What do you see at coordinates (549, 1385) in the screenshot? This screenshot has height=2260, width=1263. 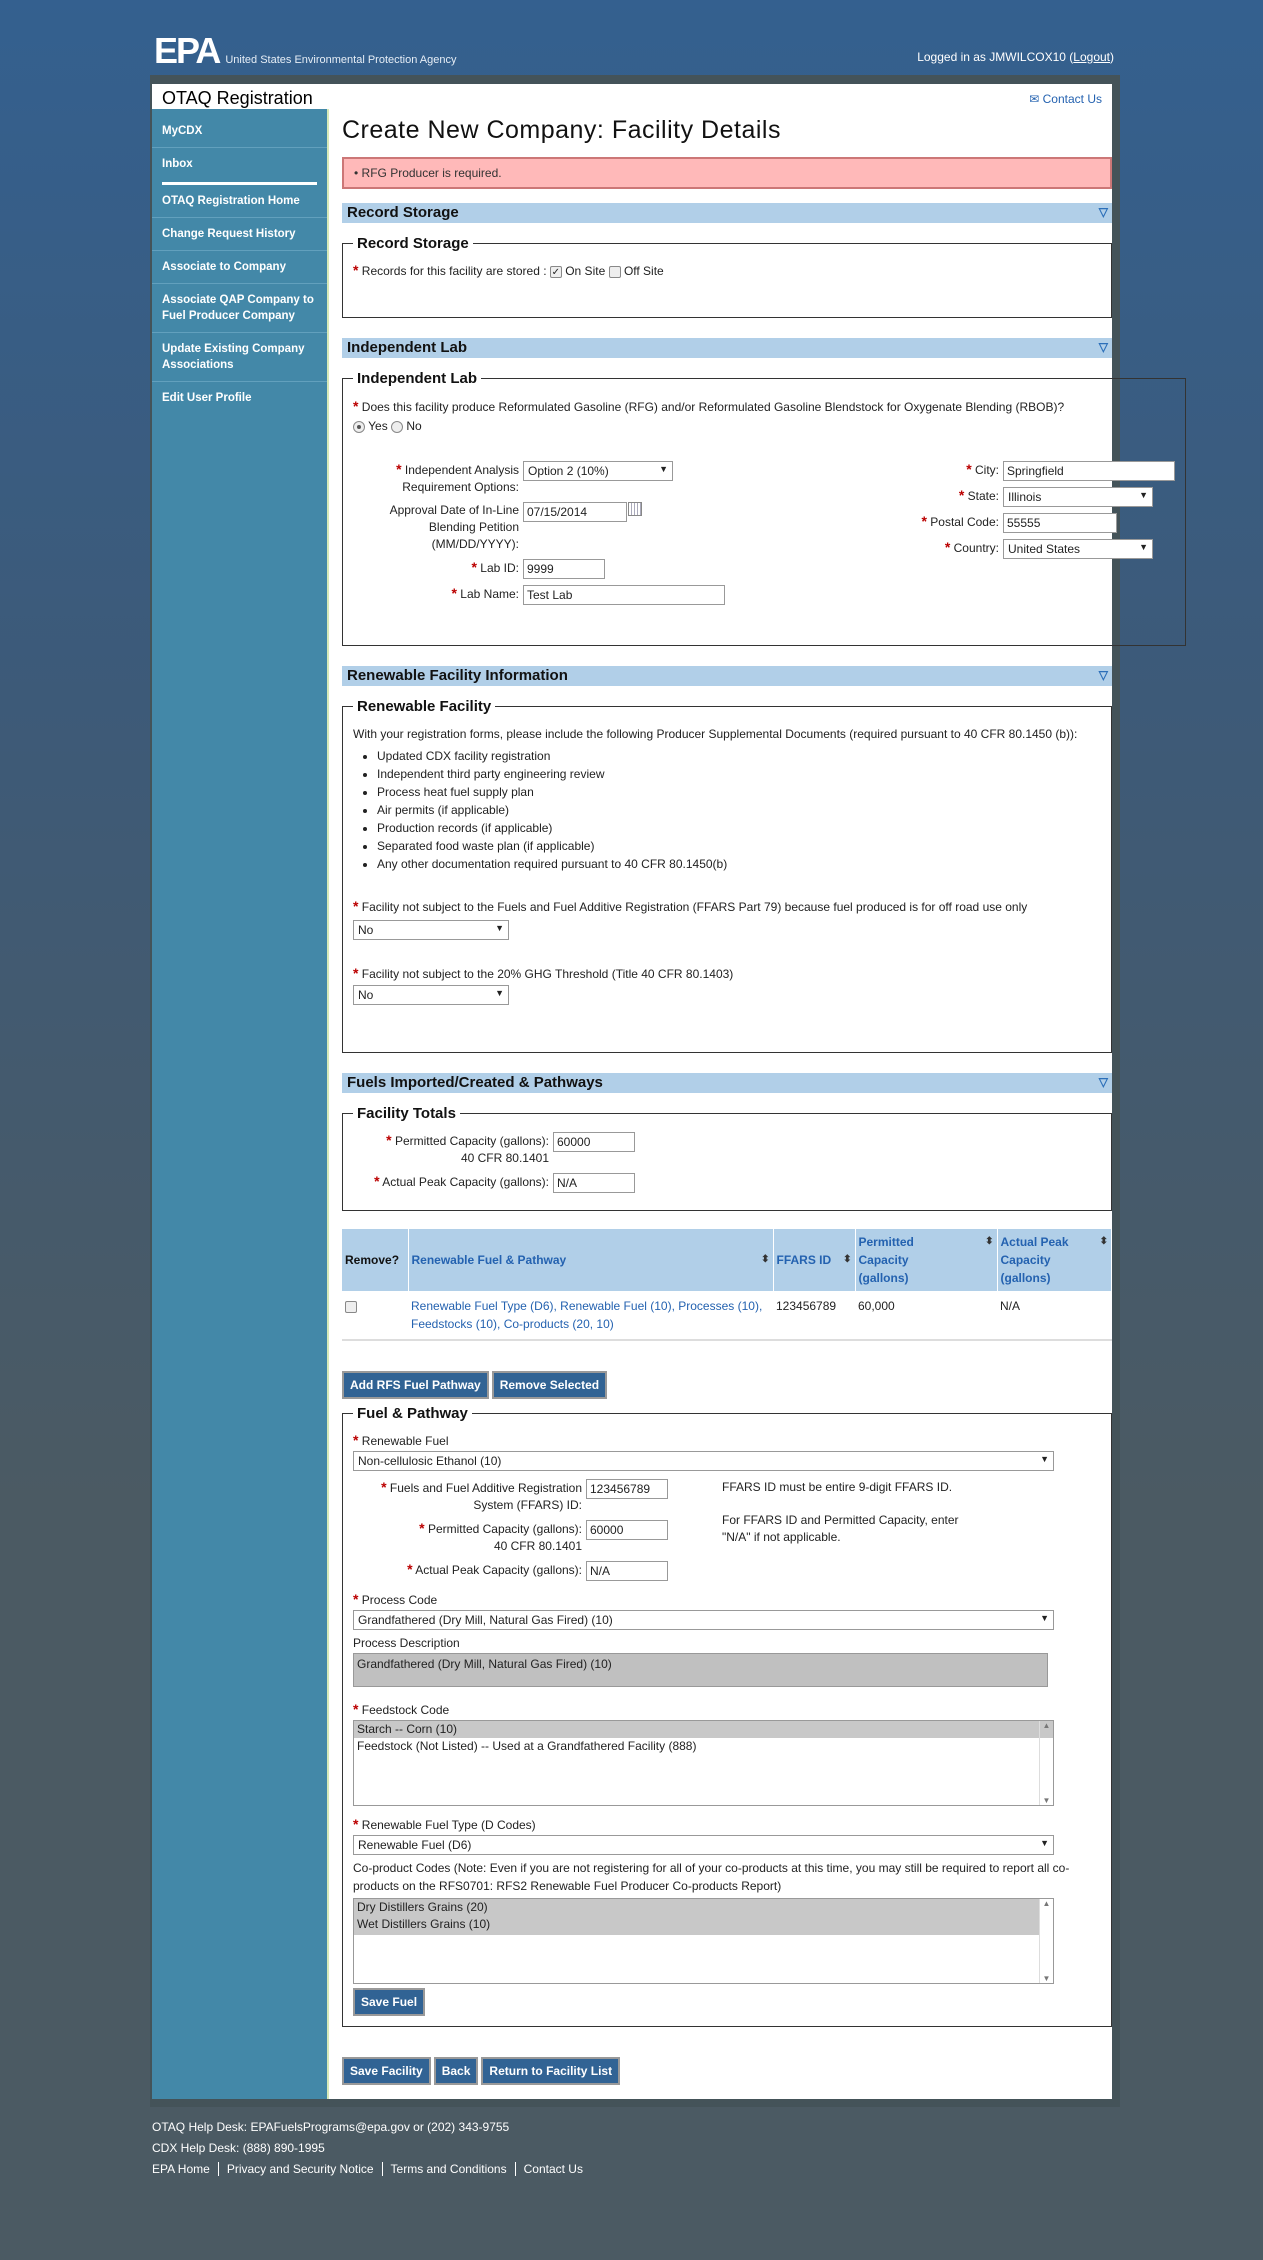 I see `remove-selected-button: Remove Selected` at bounding box center [549, 1385].